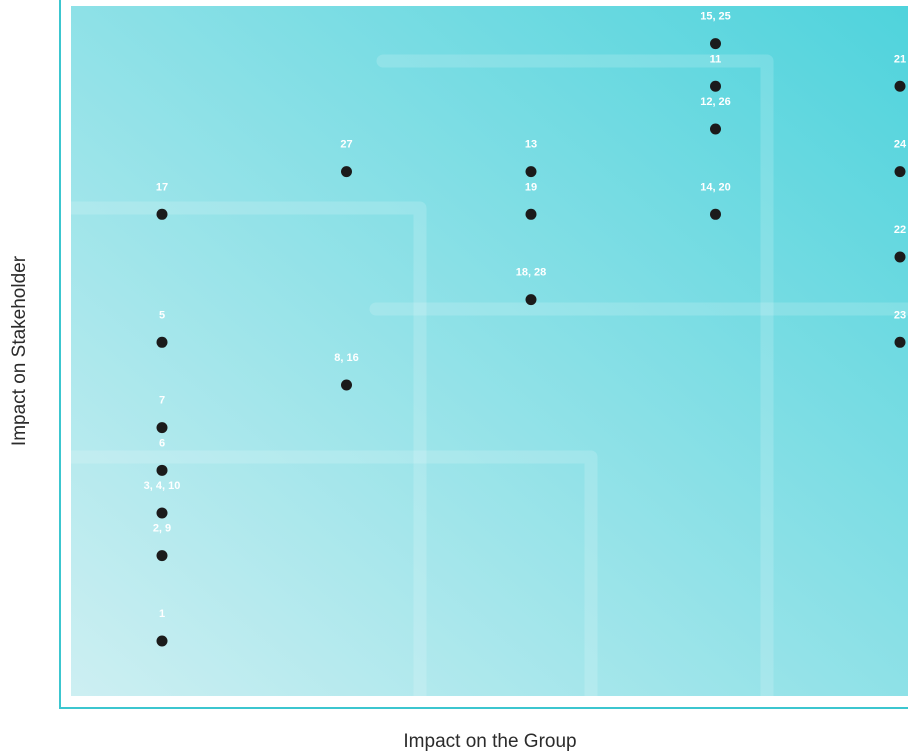 This screenshot has height=756, width=908. What do you see at coordinates (346, 371) in the screenshot?
I see `data-point: 8, 16` at bounding box center [346, 371].